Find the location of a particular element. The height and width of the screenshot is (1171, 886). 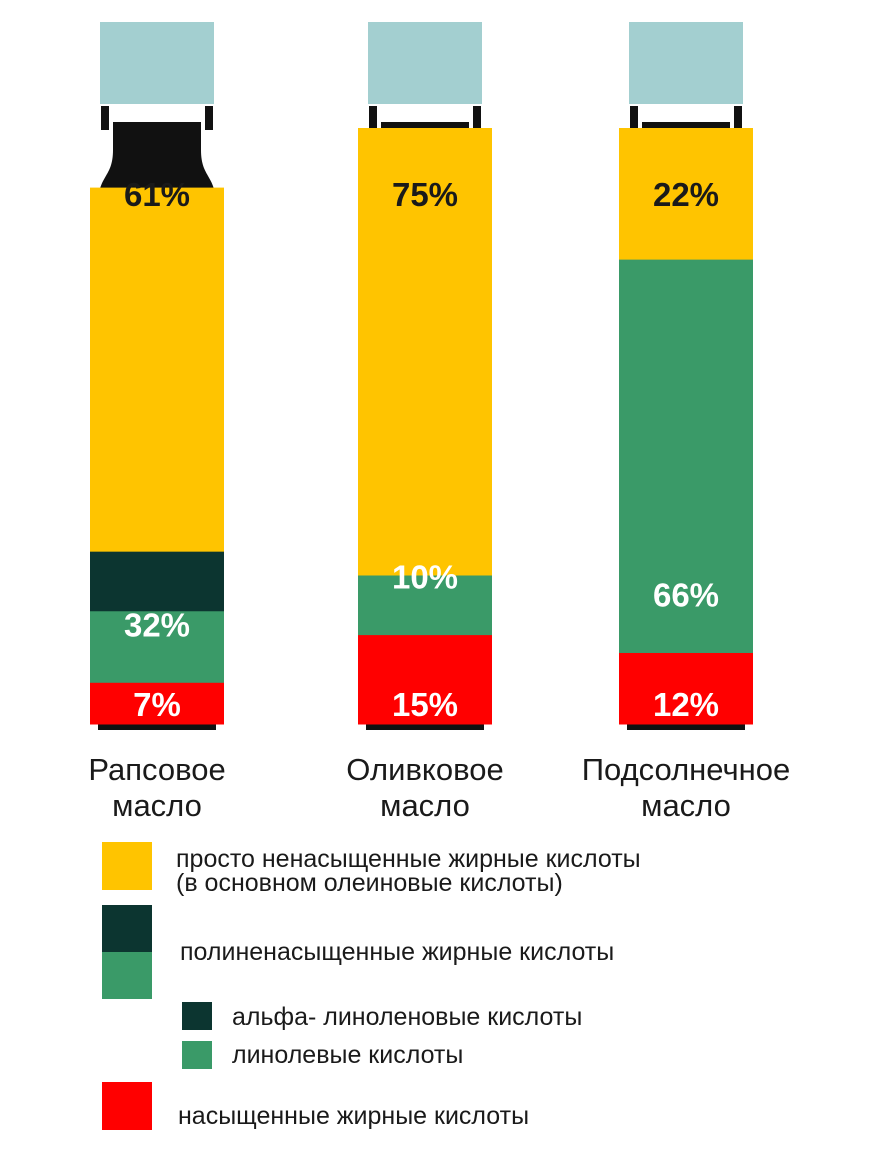

group-label: 32% is located at coordinates (157, 624).